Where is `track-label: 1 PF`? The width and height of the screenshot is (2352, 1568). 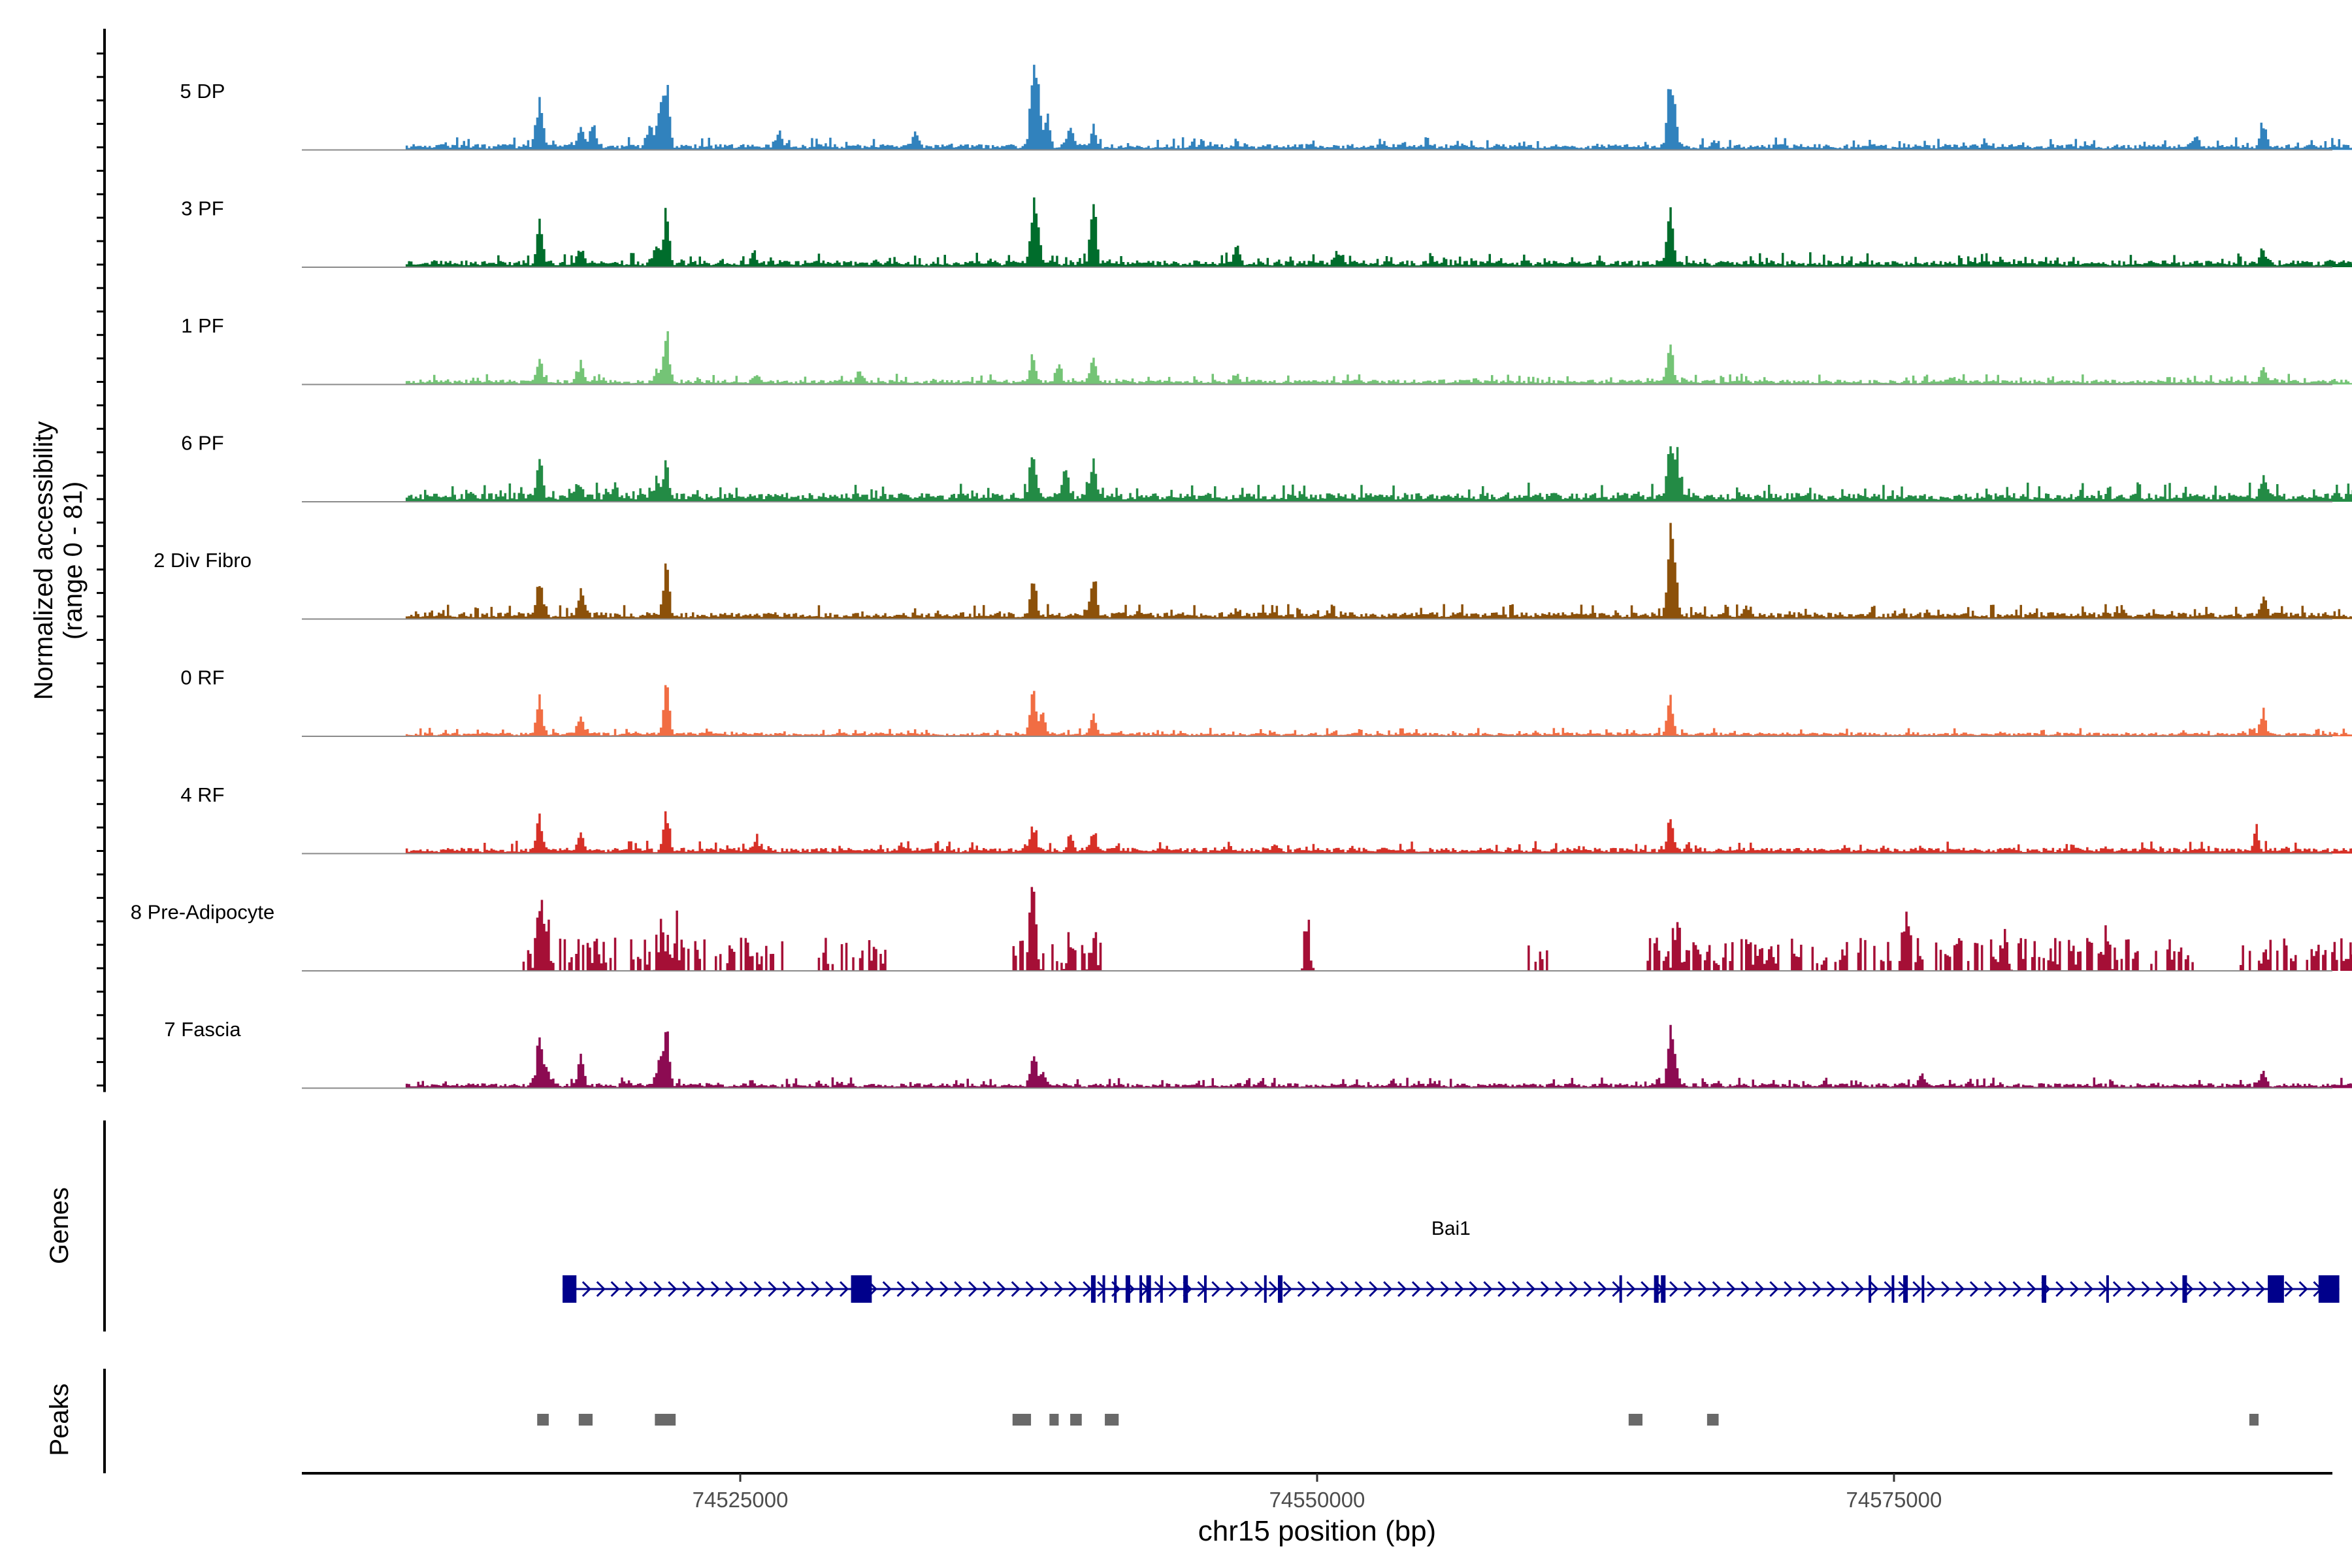
track-label: 1 PF is located at coordinates (202, 325).